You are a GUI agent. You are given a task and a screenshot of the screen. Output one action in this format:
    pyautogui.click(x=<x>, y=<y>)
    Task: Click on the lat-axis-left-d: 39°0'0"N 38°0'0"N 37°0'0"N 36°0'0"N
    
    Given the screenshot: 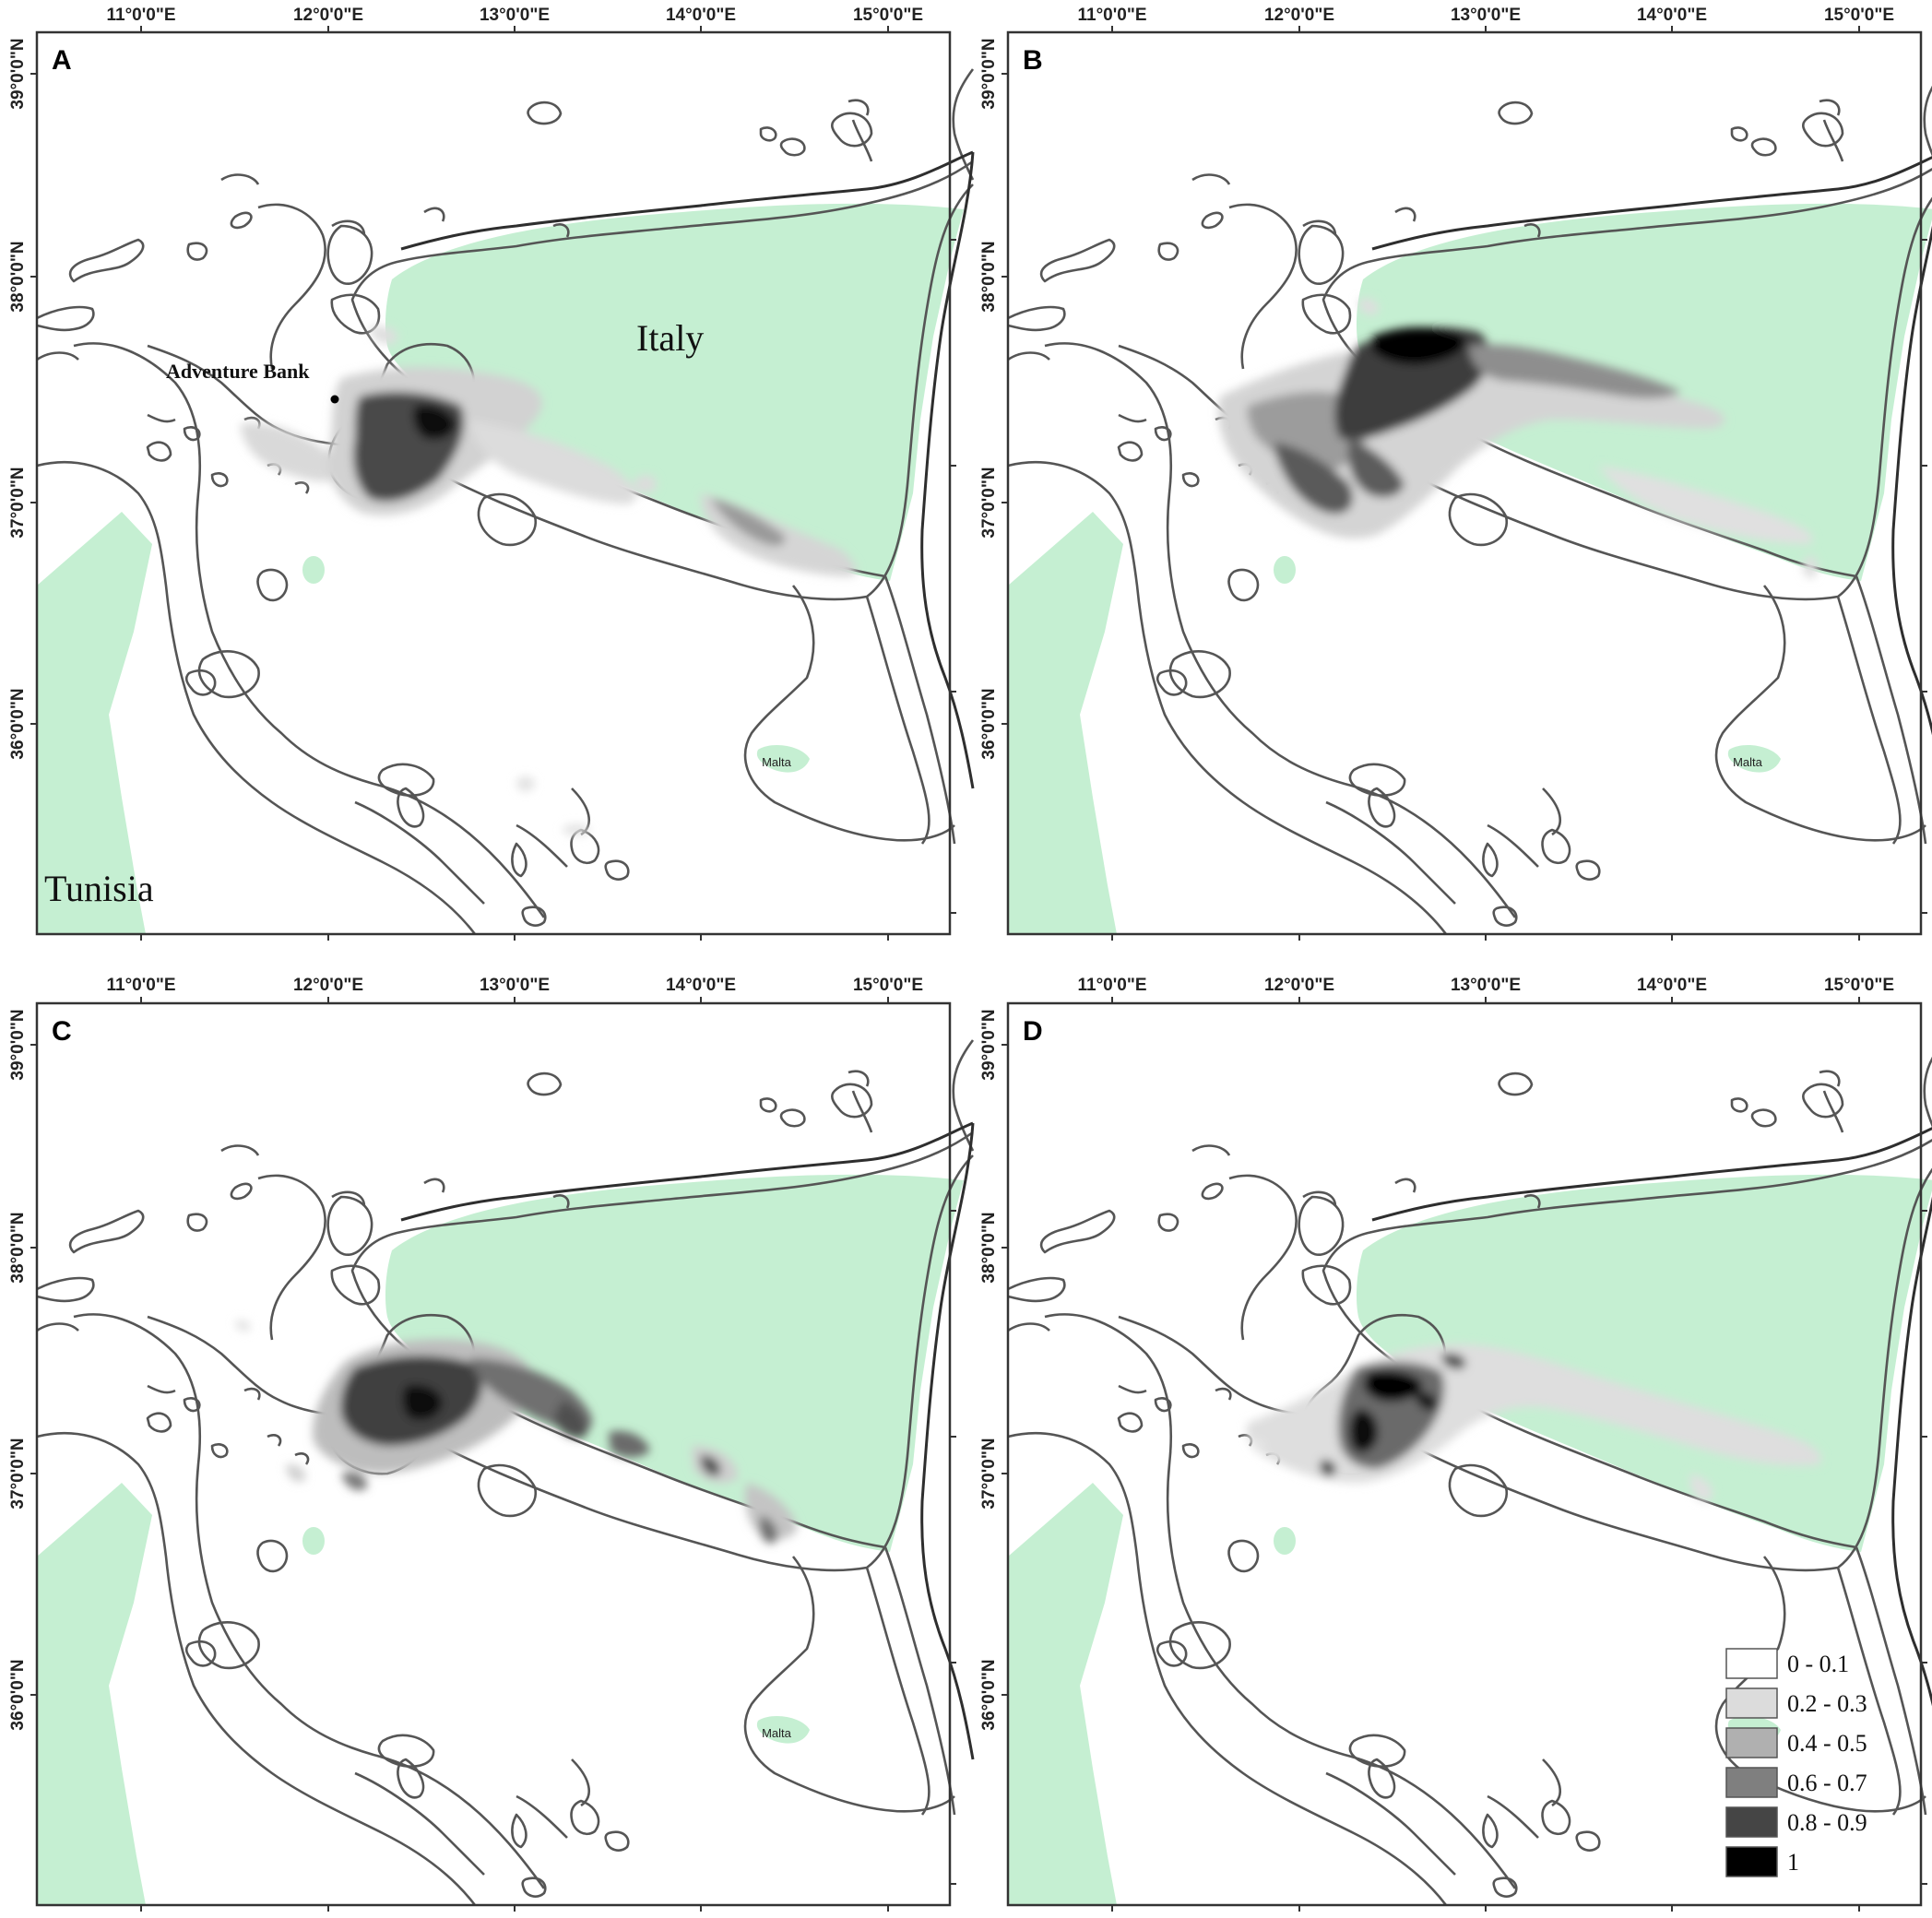 What is the action you would take?
    pyautogui.click(x=989, y=1370)
    